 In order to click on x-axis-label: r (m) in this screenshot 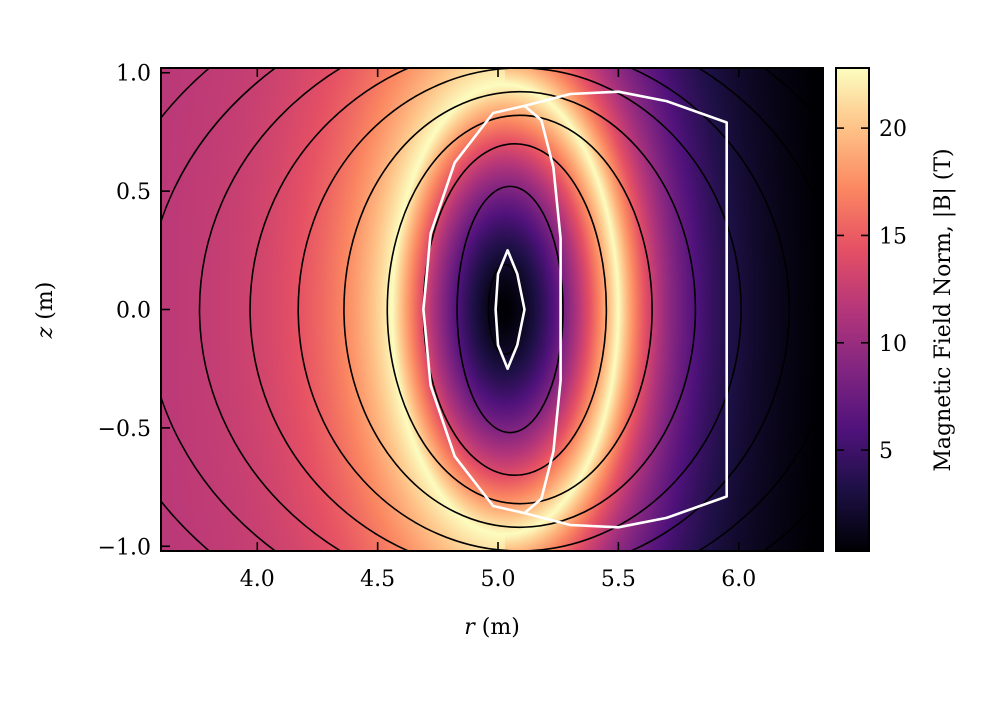, I will do `click(492, 627)`.